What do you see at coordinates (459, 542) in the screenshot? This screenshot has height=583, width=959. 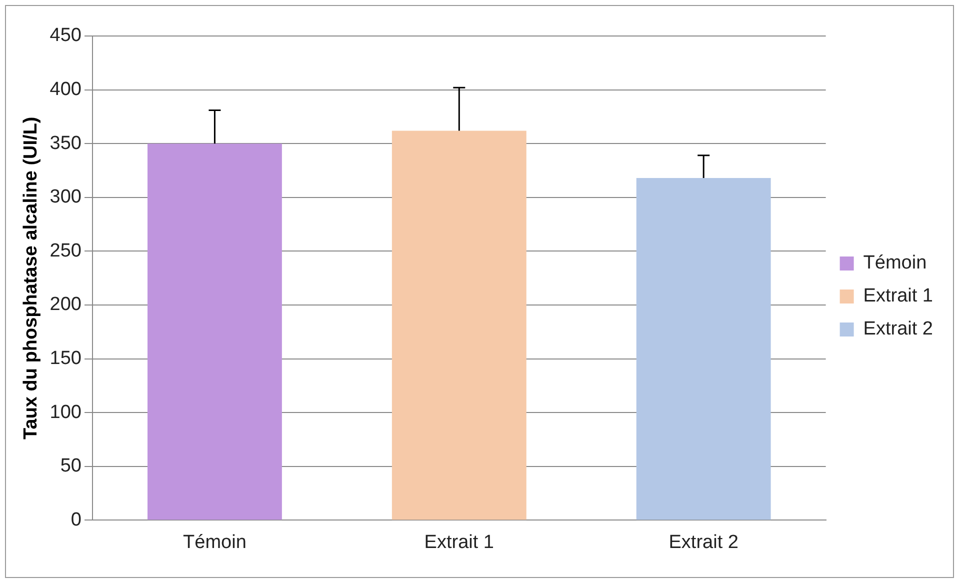 I see `x-tick-label: Extrait 1` at bounding box center [459, 542].